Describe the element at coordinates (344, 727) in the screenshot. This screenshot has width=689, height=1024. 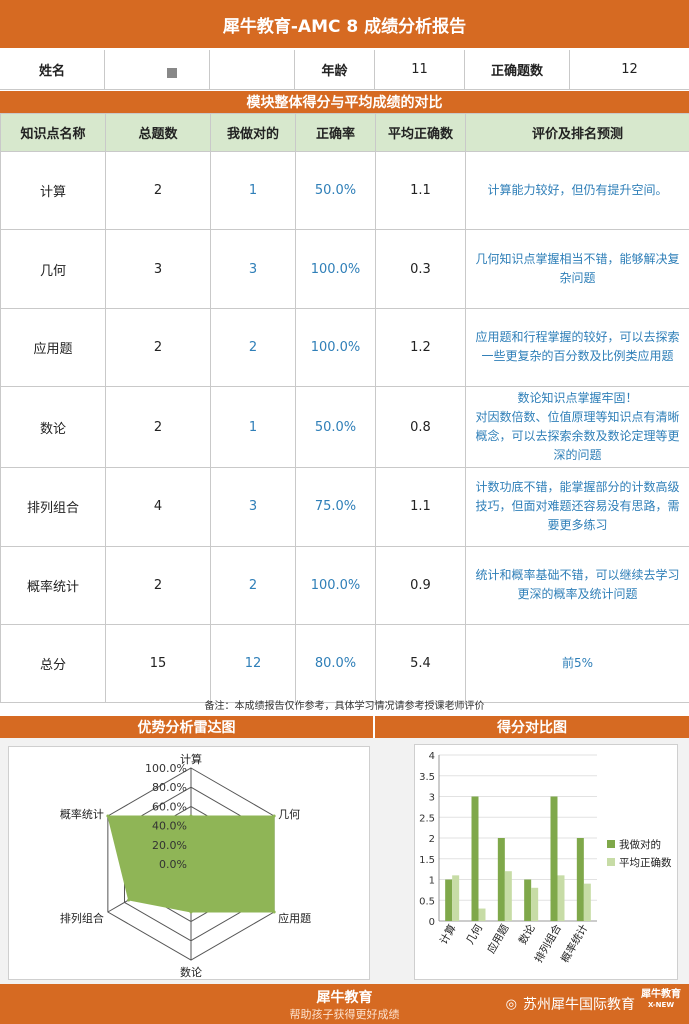
I see `chart-title-bars: 优势分析雷达图 得分对比图` at that location.